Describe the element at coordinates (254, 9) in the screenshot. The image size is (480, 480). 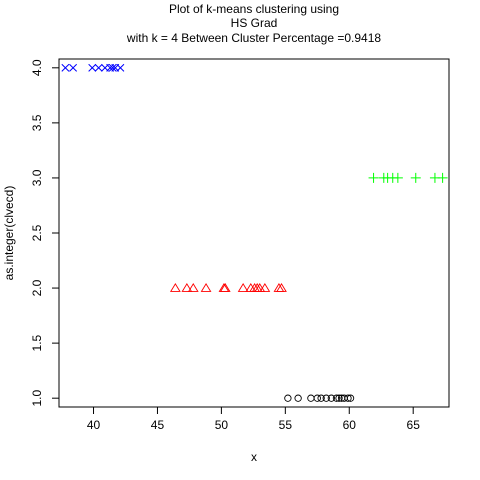
I see `chart-title-line-1: Plot of k-means clustering using` at that location.